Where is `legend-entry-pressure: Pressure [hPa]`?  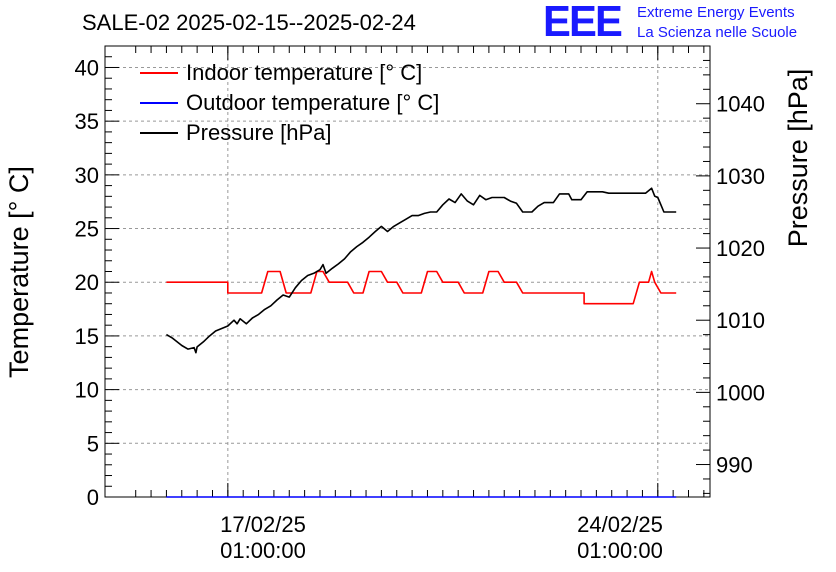
legend-entry-pressure: Pressure [hPa] is located at coordinates (289, 133).